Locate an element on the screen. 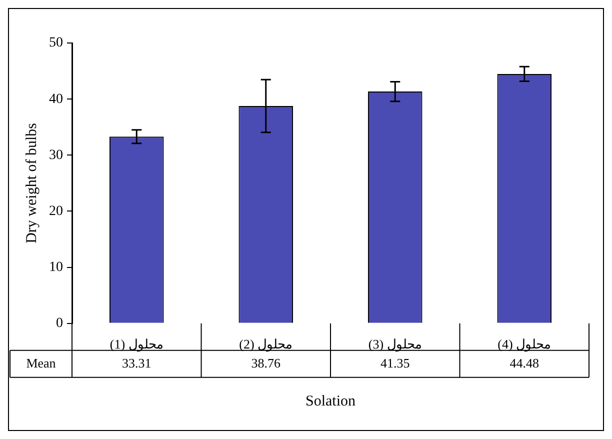 The width and height of the screenshot is (612, 439). x-axis-title: Solation is located at coordinates (330, 401).